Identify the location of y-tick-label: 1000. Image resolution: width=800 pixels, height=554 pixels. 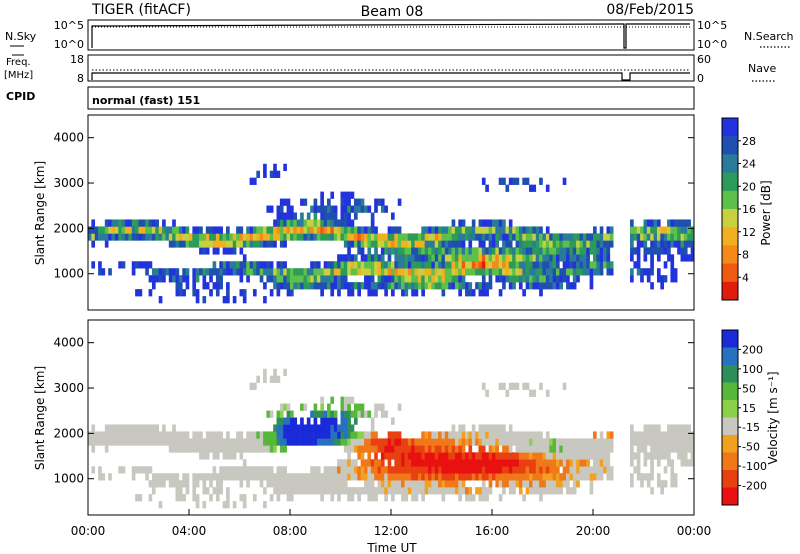
(68, 274).